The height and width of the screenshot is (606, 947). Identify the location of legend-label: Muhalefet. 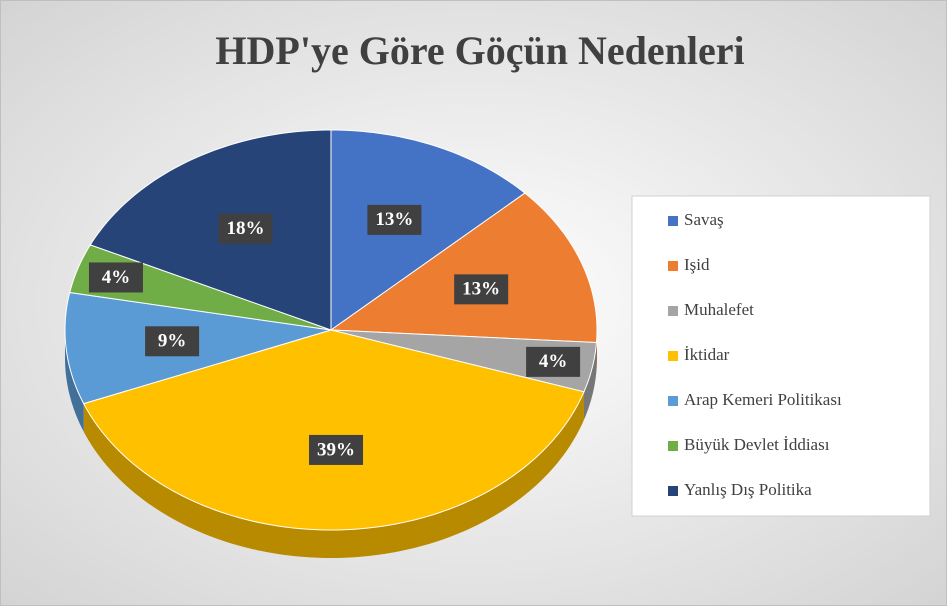
(719, 309).